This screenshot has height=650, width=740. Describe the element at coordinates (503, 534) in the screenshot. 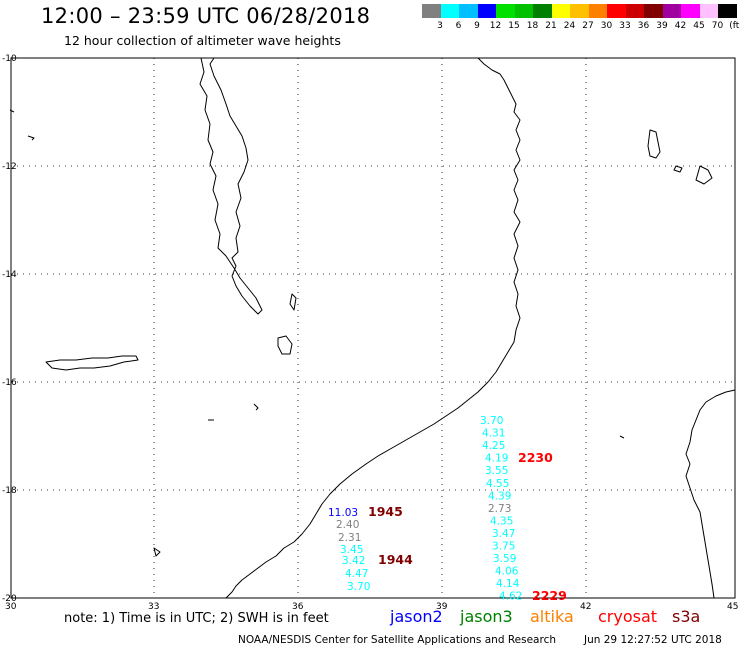

I see `wave-height-reading: 3.47` at that location.